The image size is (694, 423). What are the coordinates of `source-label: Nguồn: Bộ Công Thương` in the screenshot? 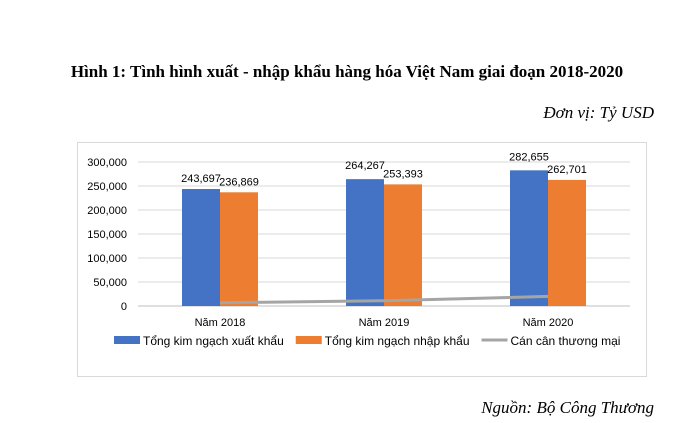 It's located at (567, 407).